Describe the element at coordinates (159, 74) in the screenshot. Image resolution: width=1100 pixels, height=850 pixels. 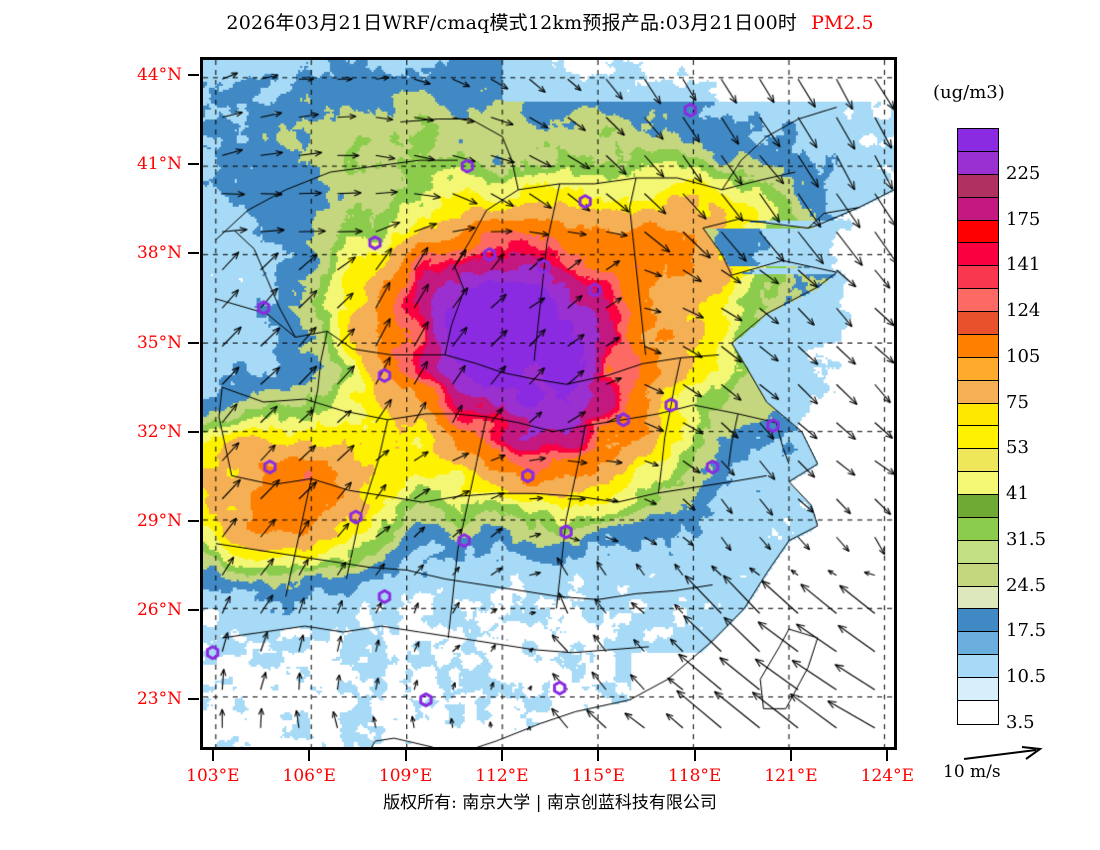
I see `lat-axis-label: 44°N` at that location.